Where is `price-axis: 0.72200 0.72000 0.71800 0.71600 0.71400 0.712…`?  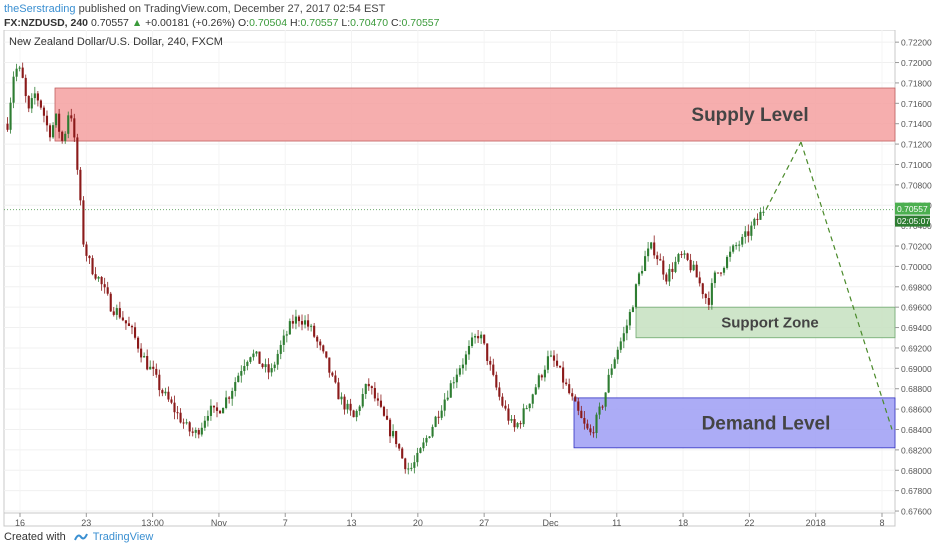
price-axis: 0.72200 0.72000 0.71800 0.71600 0.71400 0.712… is located at coordinates (913, 277).